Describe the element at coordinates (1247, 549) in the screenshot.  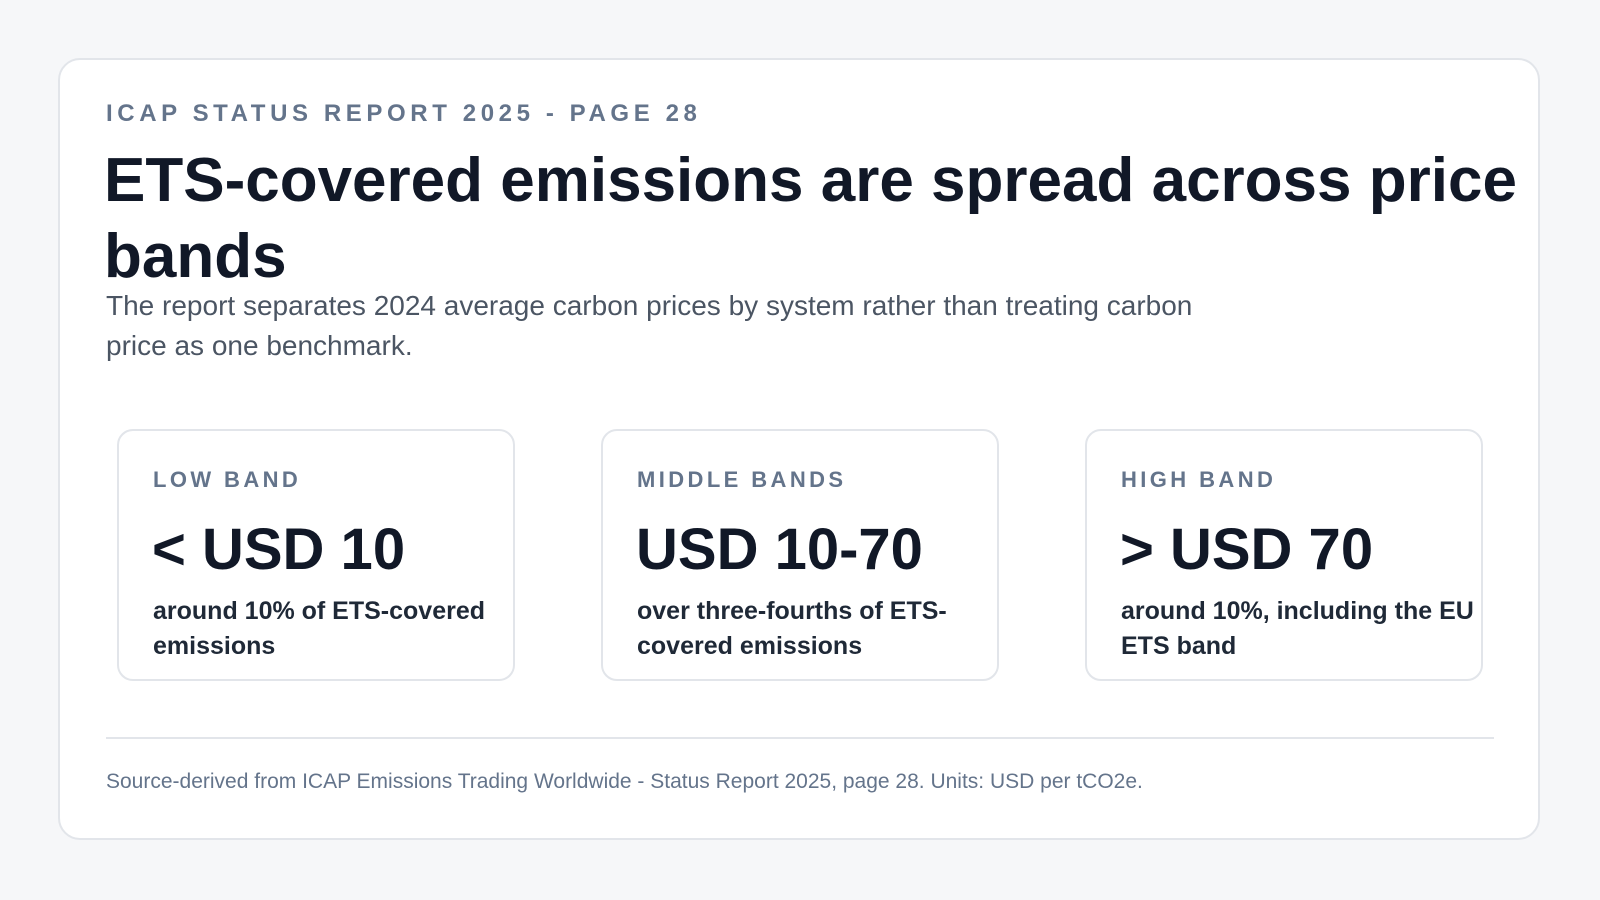
I see `band-value: > USD 70` at that location.